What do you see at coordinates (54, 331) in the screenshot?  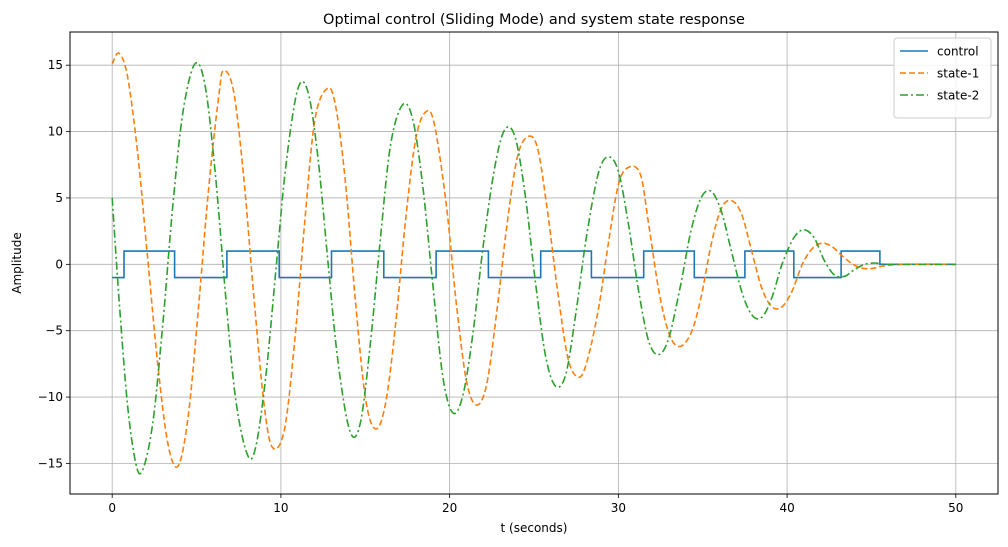 I see `y-tick-label: −5` at bounding box center [54, 331].